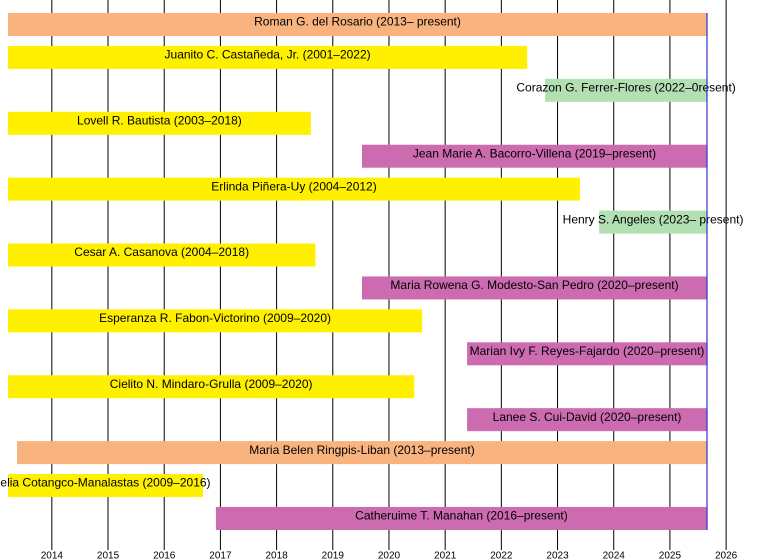  What do you see at coordinates (293, 186) in the screenshot?
I see `bar-label: Erlinda Piñera-Uy (2004–2012)` at bounding box center [293, 186].